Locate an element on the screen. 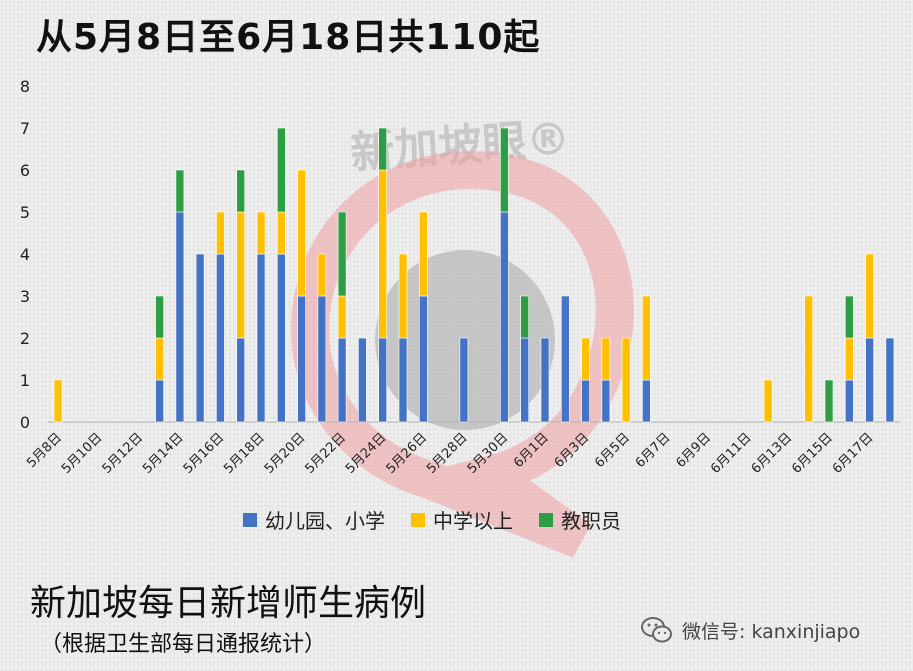 The image size is (913, 671). wechat-account: 微信号: kanxinjiapo is located at coordinates (750, 630).